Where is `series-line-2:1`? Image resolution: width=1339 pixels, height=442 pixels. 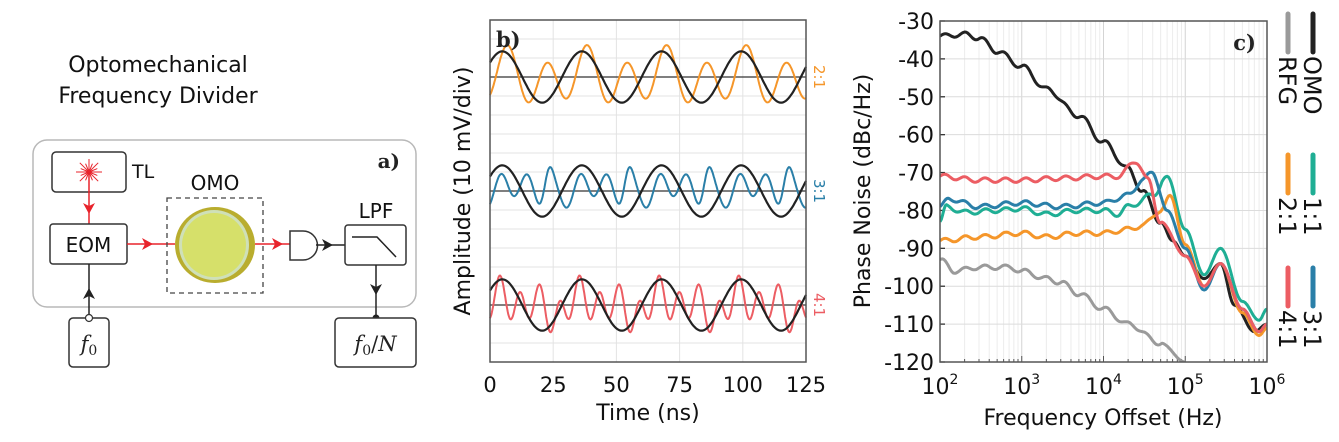
series-line-2:1 is located at coordinates (648, 74).